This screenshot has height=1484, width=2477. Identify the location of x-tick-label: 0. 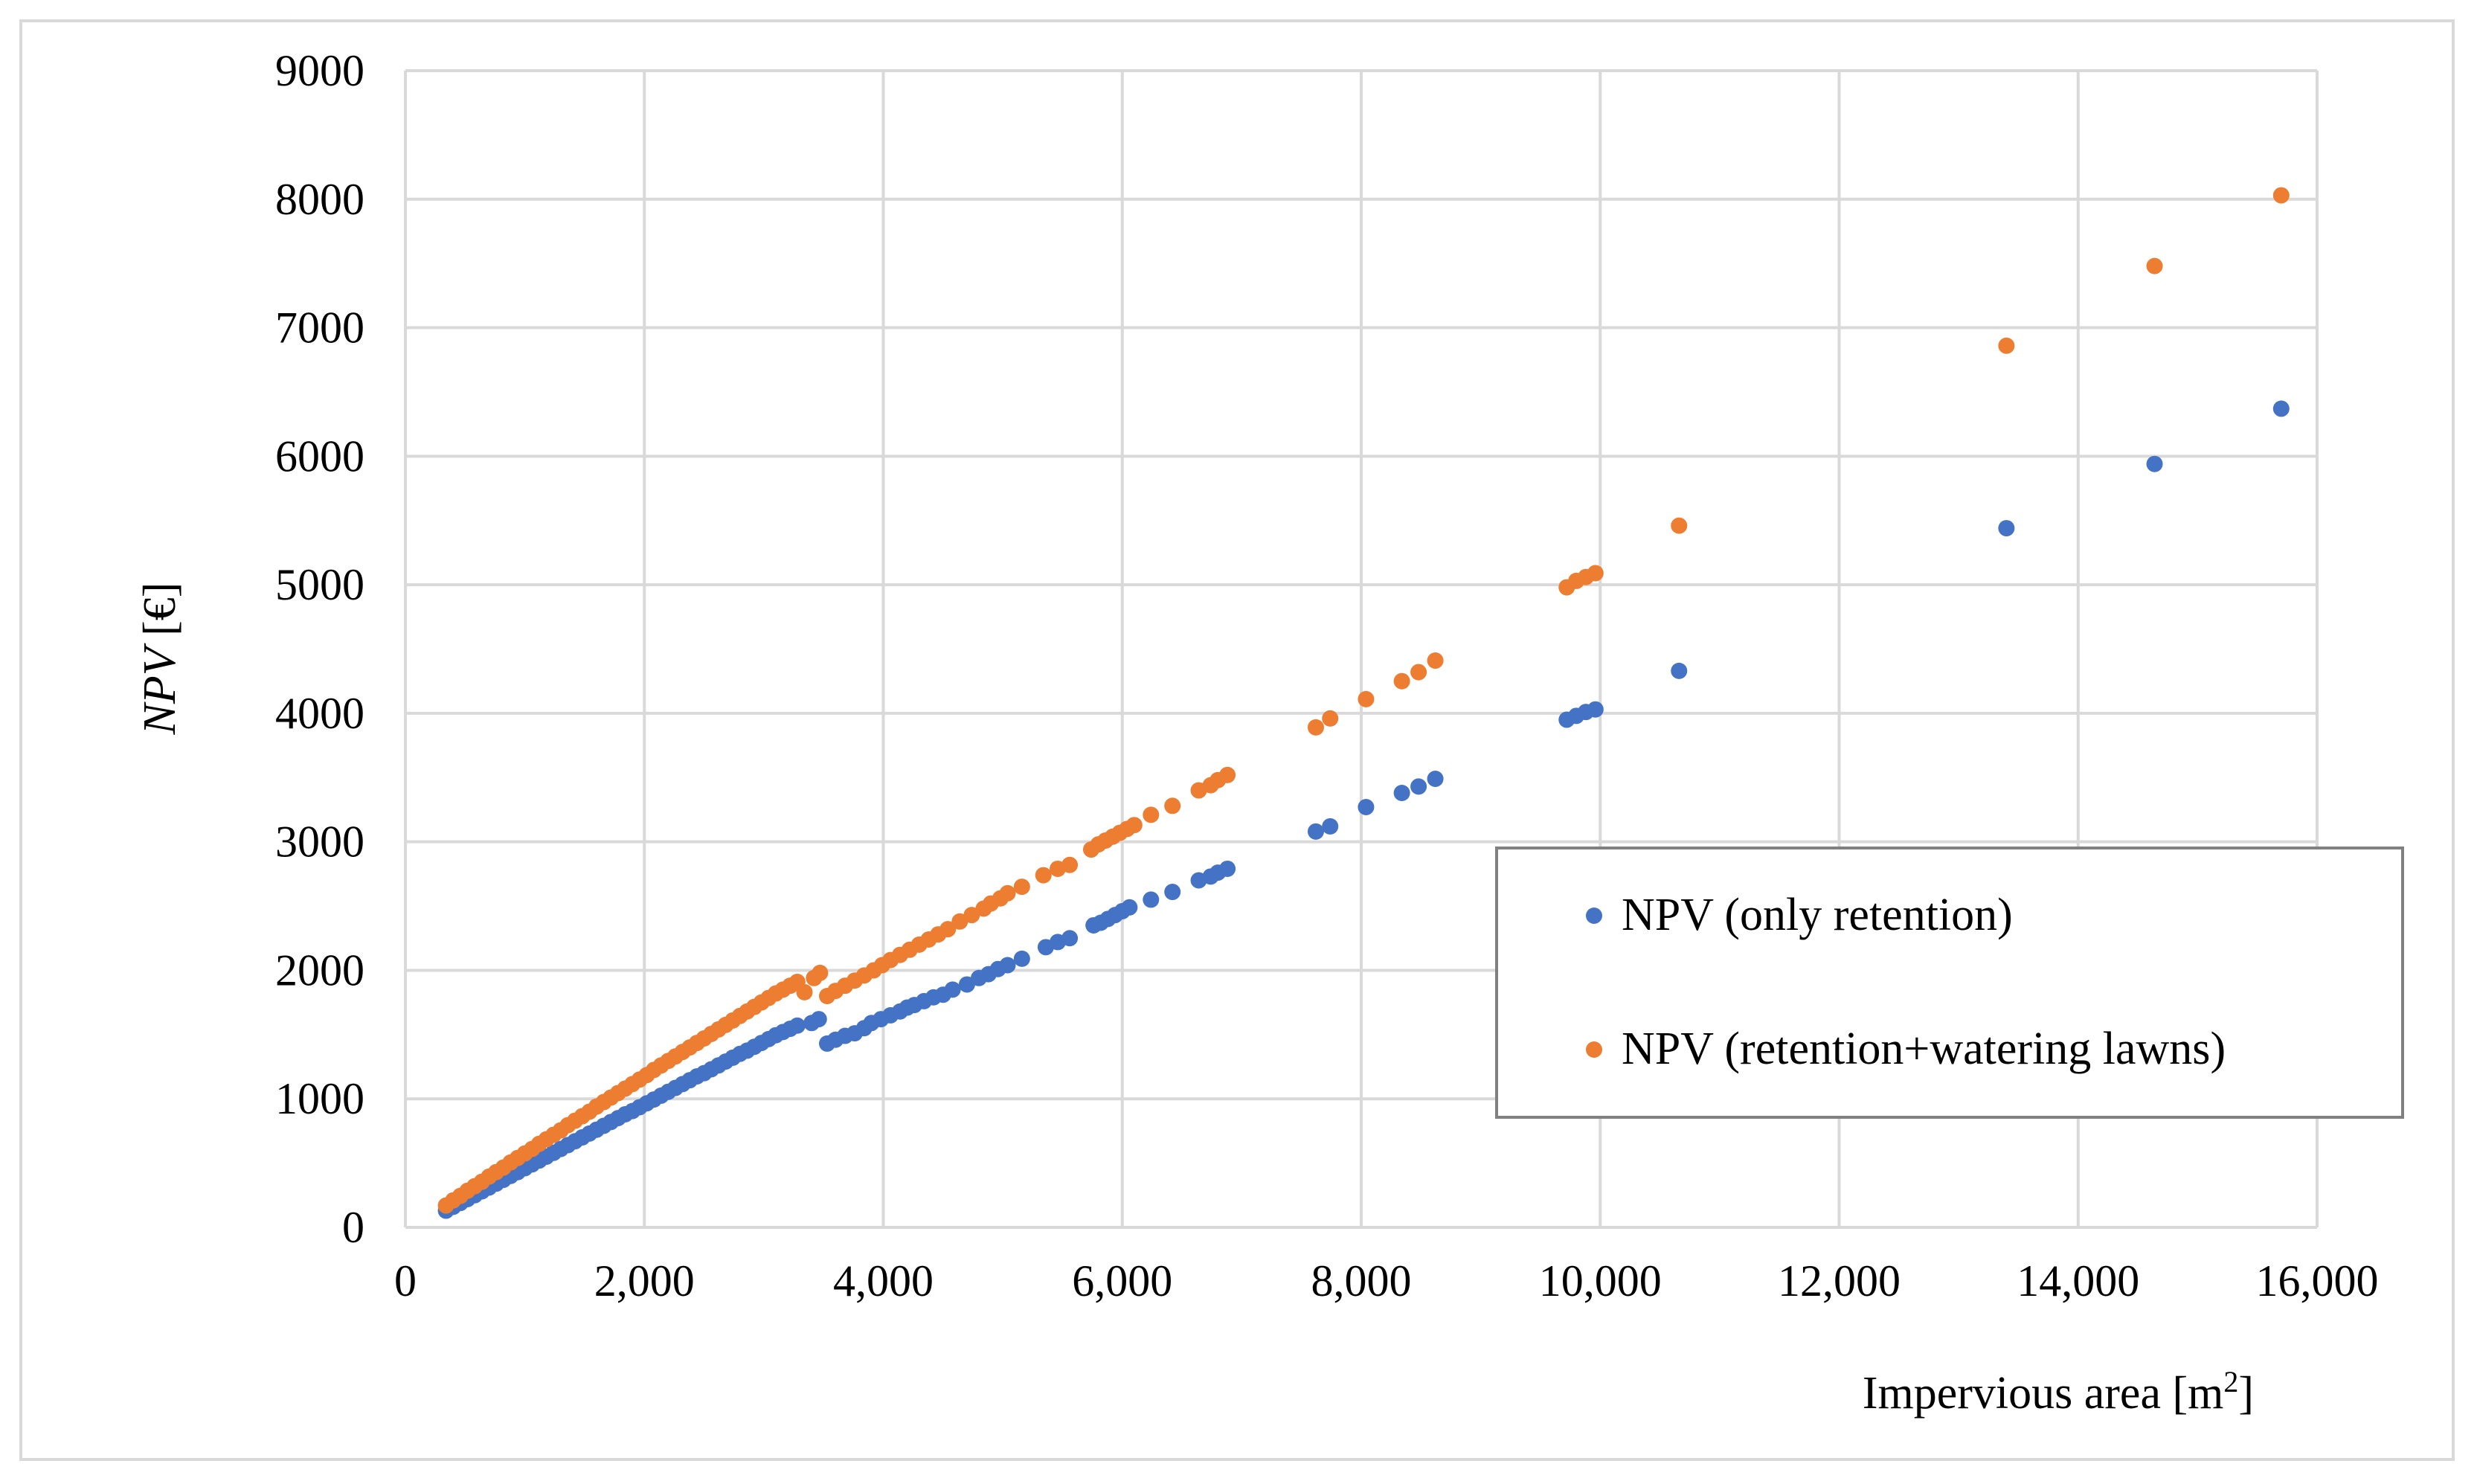
(405, 1280).